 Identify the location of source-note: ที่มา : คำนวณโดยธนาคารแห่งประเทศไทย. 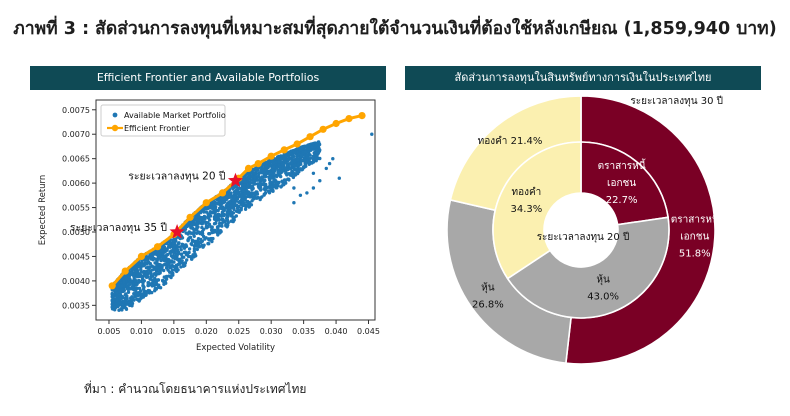
(195, 389).